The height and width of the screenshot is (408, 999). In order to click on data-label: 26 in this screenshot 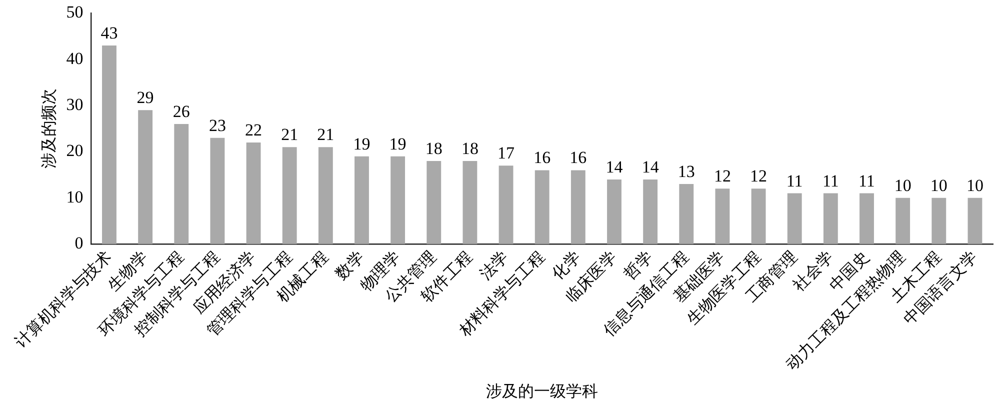, I will do `click(181, 111)`.